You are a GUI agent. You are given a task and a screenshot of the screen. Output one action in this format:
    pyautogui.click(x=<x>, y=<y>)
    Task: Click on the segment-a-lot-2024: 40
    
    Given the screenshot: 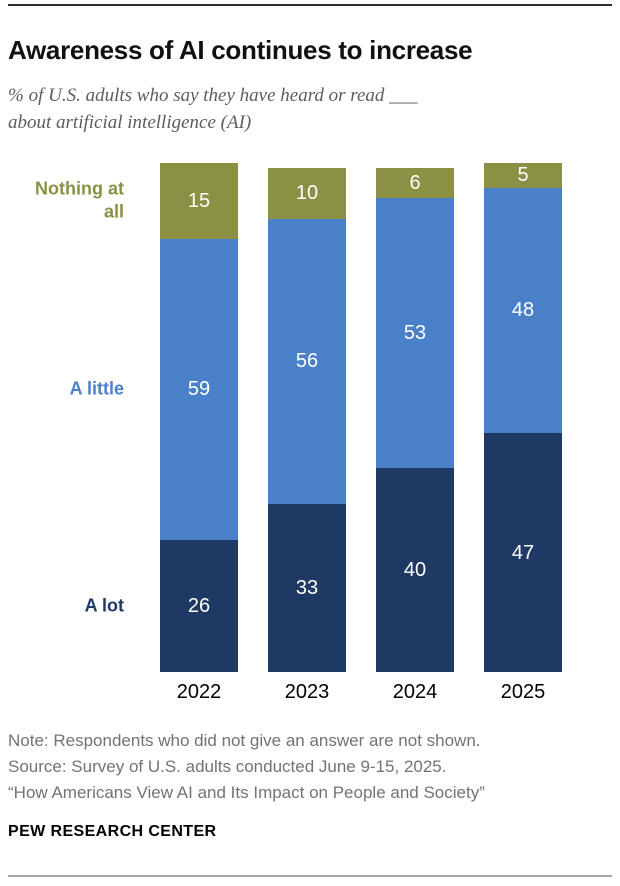 What is the action you would take?
    pyautogui.click(x=415, y=570)
    